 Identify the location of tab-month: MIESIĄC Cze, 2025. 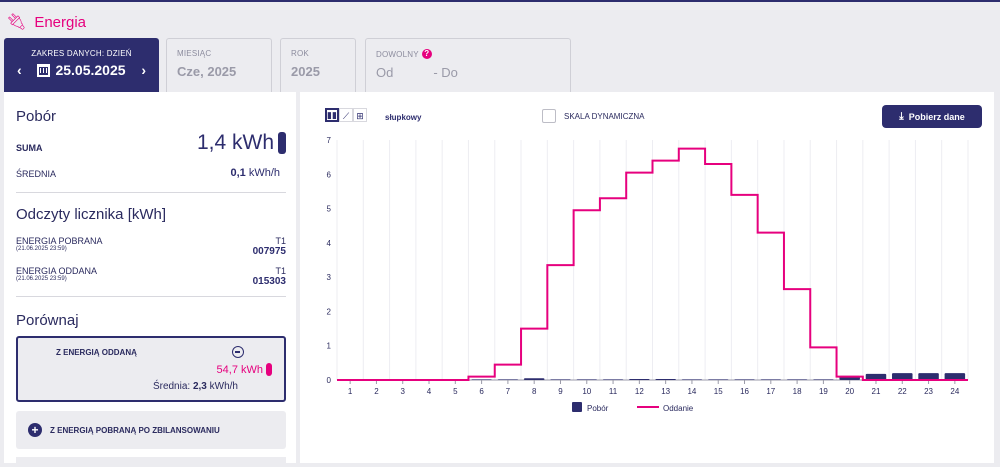
(219, 65).